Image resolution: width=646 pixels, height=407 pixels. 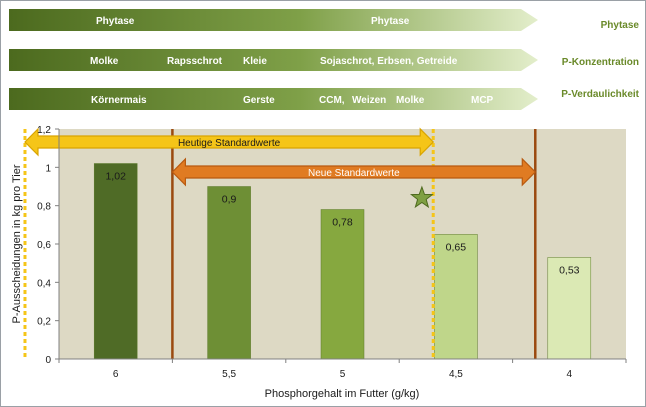 I want to click on x-tick-label: 4,5, so click(x=456, y=374).